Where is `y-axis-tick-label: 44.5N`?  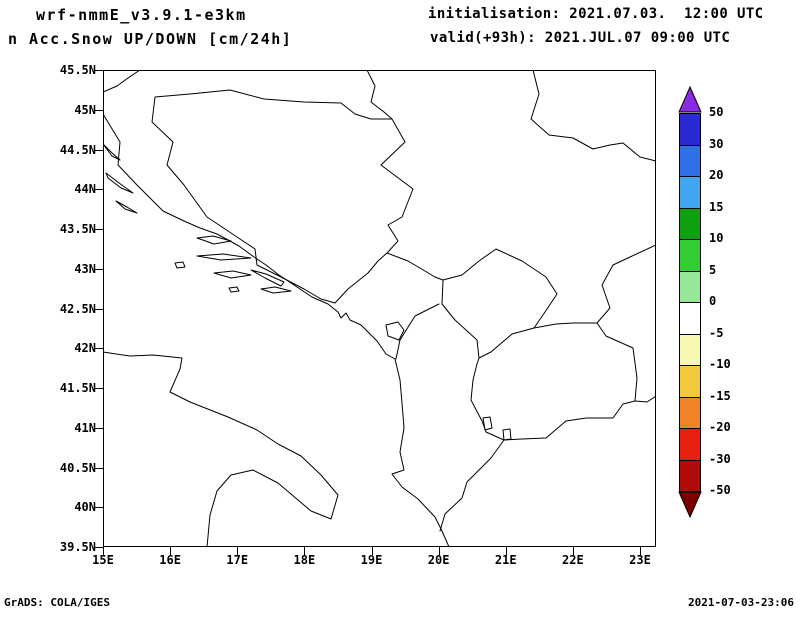
y-axis-tick-label: 44.5N is located at coordinates (77, 149).